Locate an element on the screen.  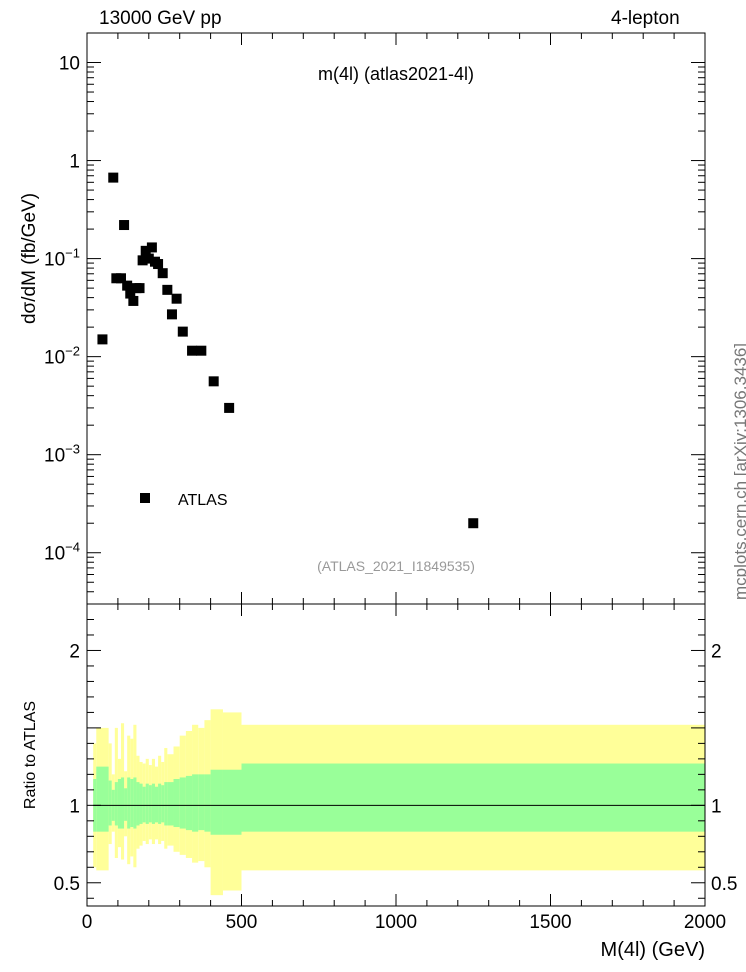
x-tick-label: 2000 is located at coordinates (705, 922).